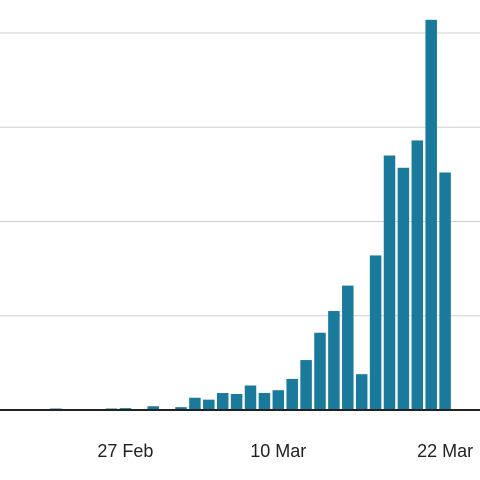 The width and height of the screenshot is (480, 480). What do you see at coordinates (278, 451) in the screenshot?
I see `x-tick-label-2: 10 Mar` at bounding box center [278, 451].